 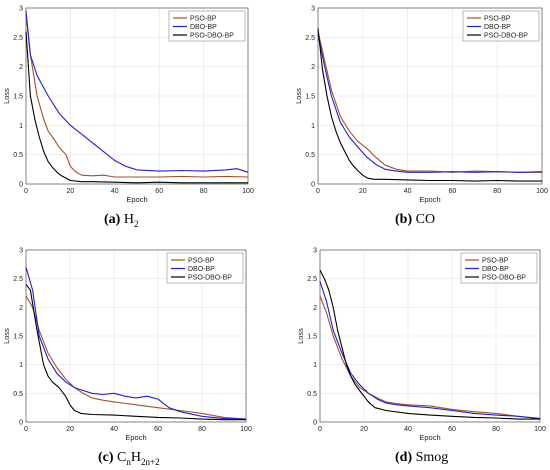 What do you see at coordinates (415, 219) in the screenshot?
I see `caption-co: (b) CO` at bounding box center [415, 219].